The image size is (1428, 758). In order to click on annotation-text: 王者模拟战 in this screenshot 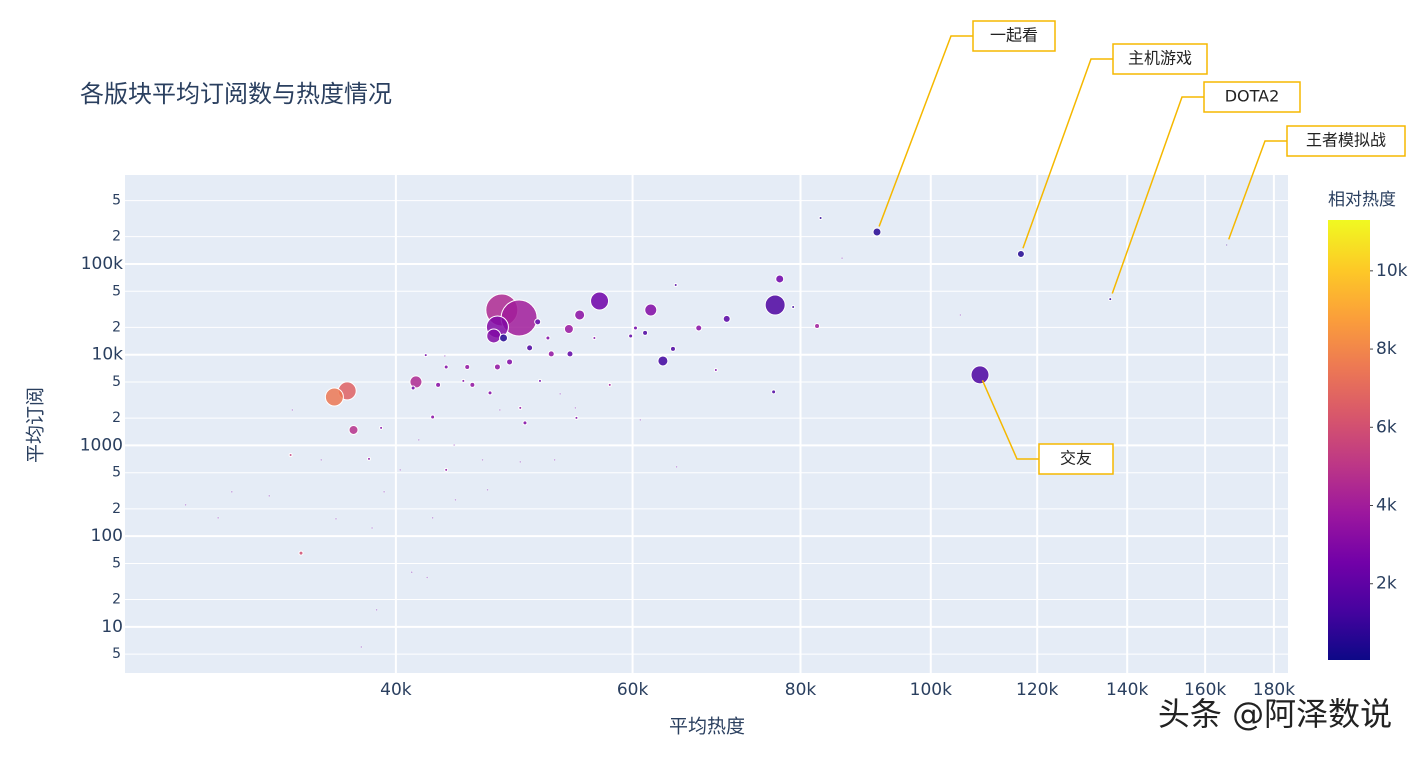, I will do `click(1346, 140)`.